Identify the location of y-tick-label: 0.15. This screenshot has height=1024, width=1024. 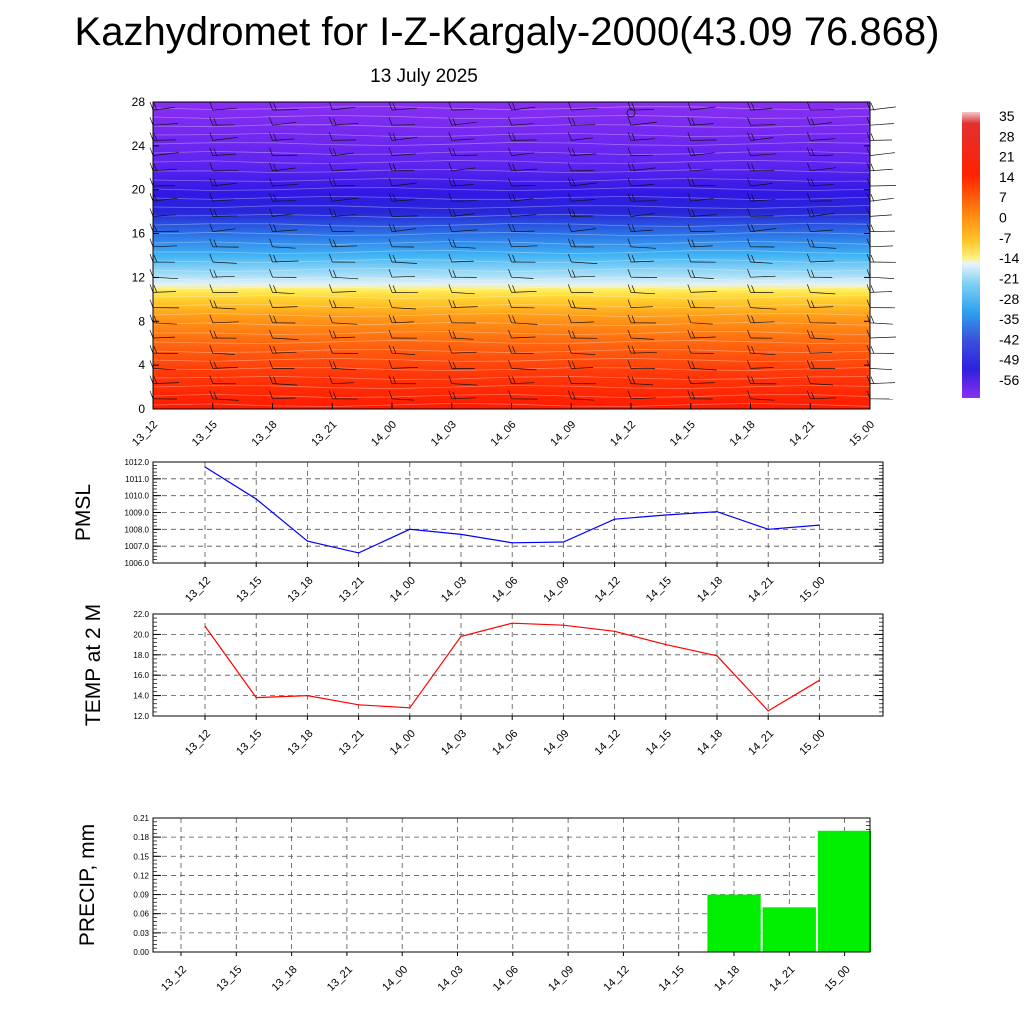
(141, 856).